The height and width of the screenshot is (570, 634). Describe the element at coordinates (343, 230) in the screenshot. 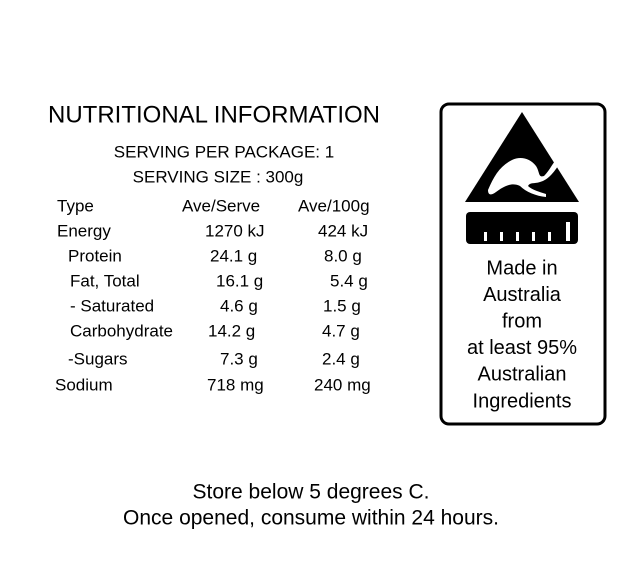

I see `cell-value: 424 kJ` at that location.